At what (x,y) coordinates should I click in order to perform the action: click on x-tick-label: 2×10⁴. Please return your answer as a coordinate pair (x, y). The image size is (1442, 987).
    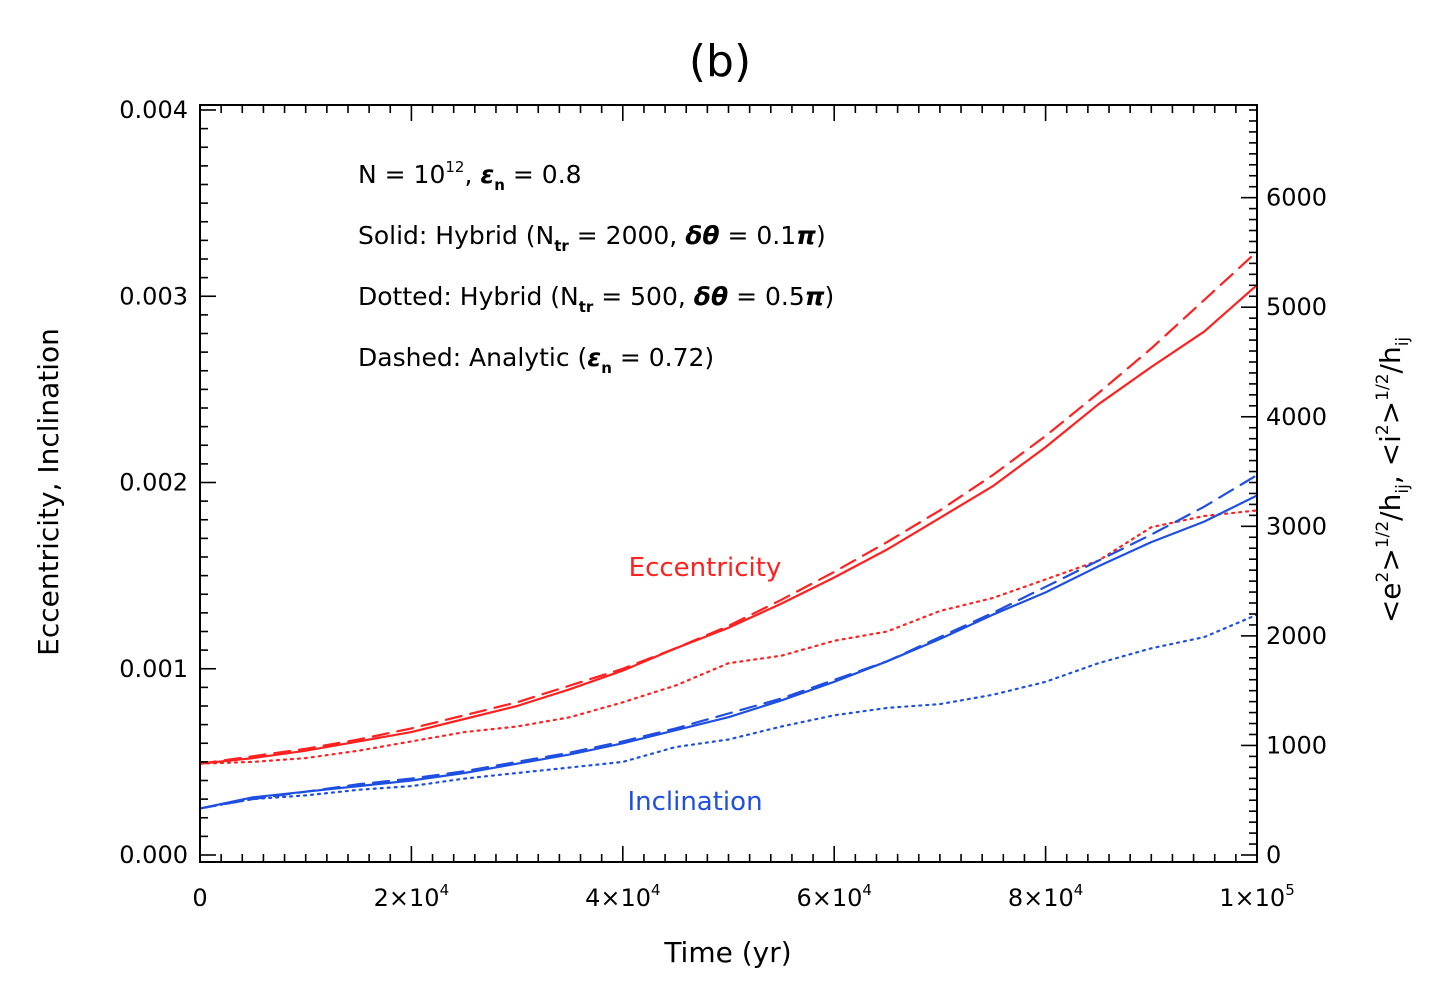
    Looking at the image, I should click on (411, 896).